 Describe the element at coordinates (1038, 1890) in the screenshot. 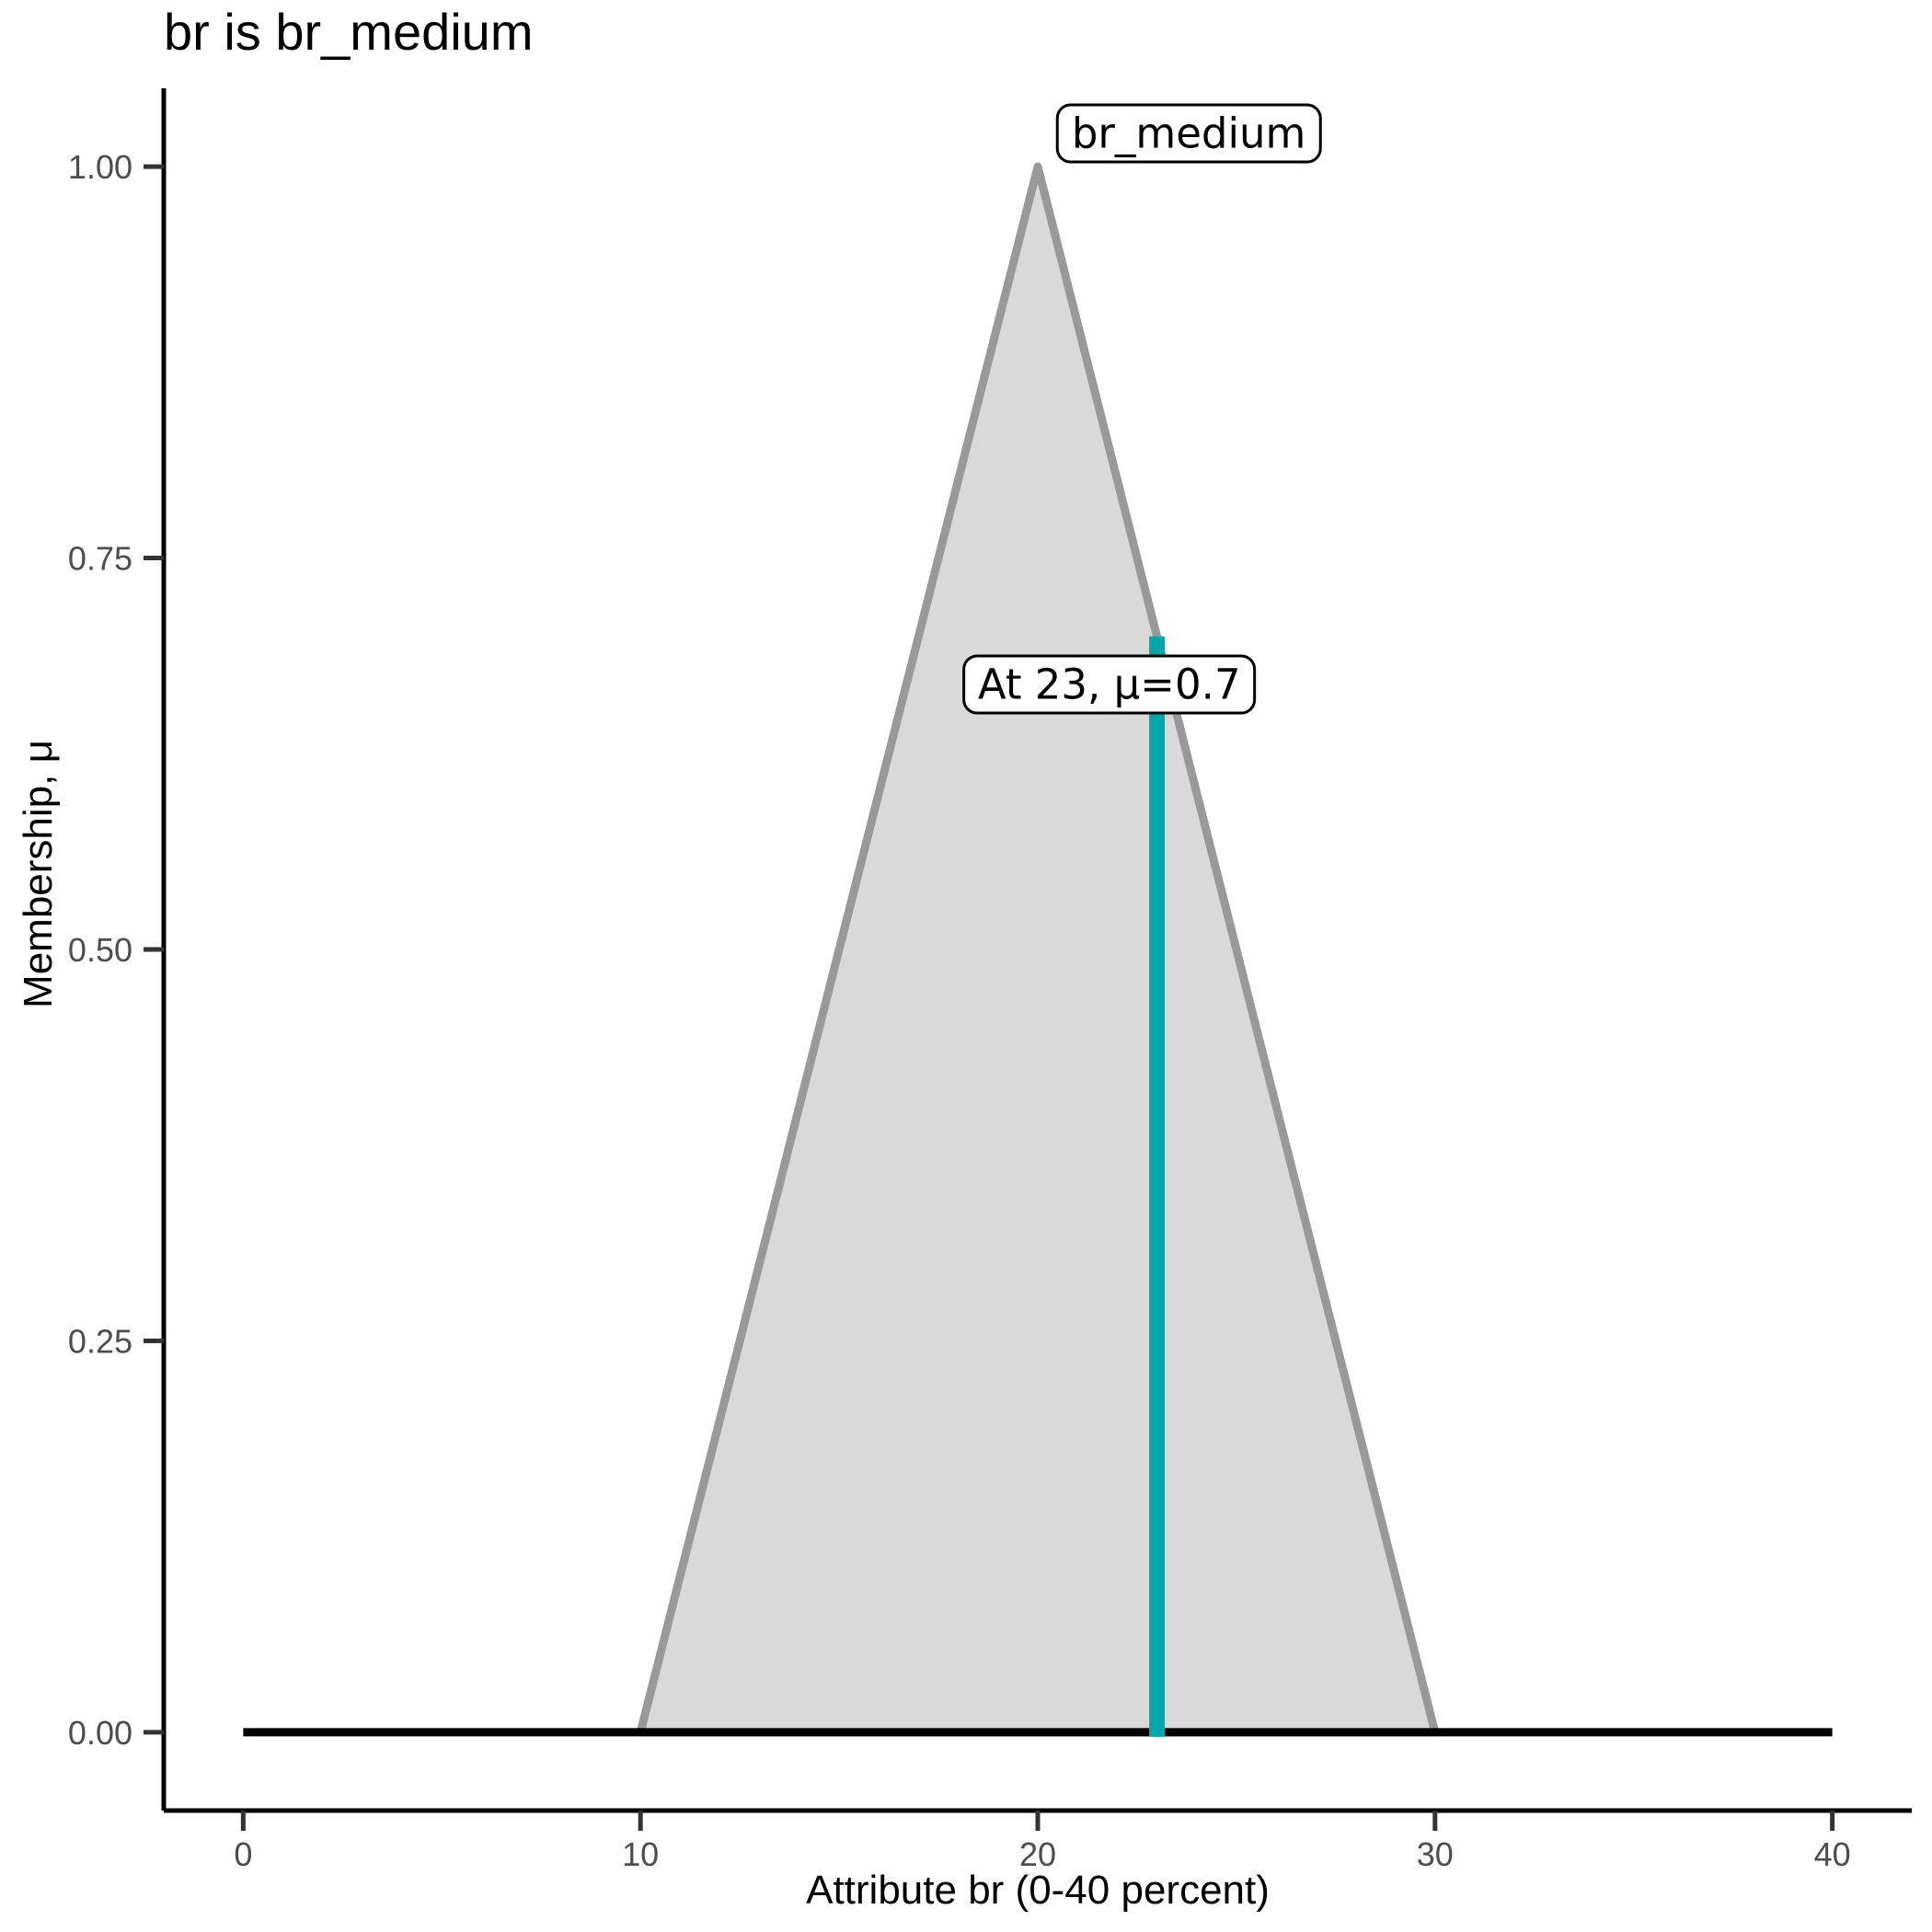

I see `x-axis-title: Attribute br (0-40 percent)` at that location.